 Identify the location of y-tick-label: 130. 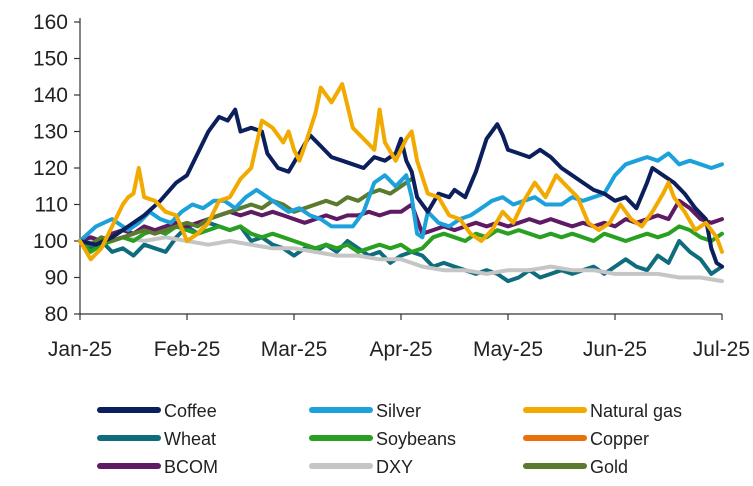
(50, 132).